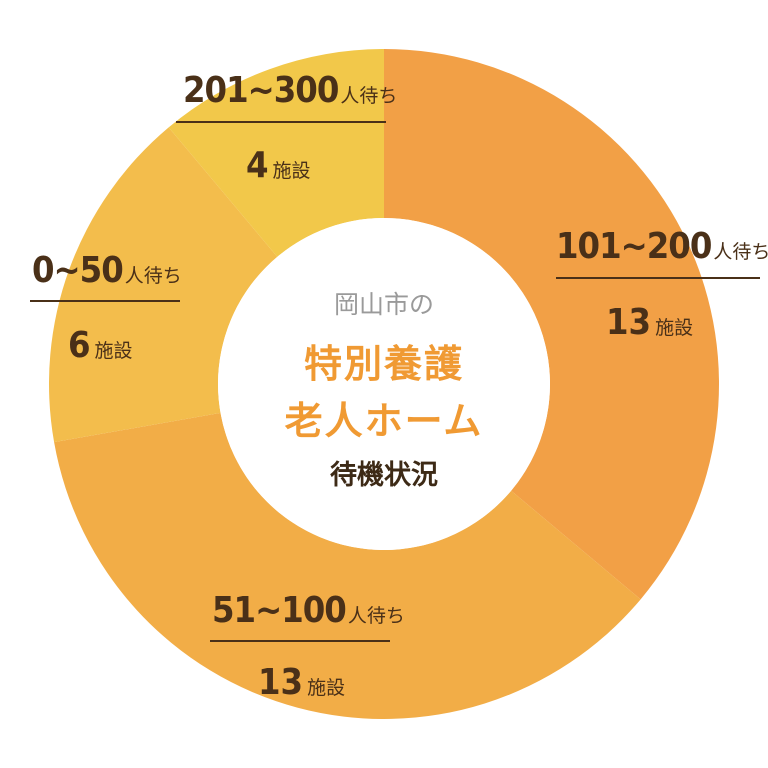 The height and width of the screenshot is (768, 768). What do you see at coordinates (383, 304) in the screenshot?
I see `center-city-label: 岡山市の` at bounding box center [383, 304].